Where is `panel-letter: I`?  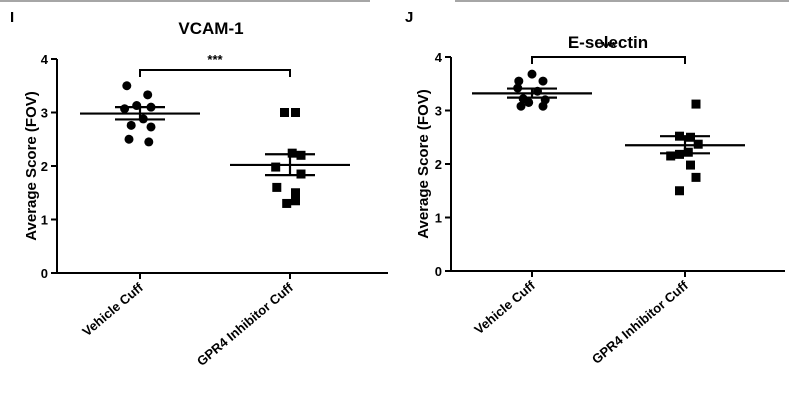 panel-letter: I is located at coordinates (12, 17).